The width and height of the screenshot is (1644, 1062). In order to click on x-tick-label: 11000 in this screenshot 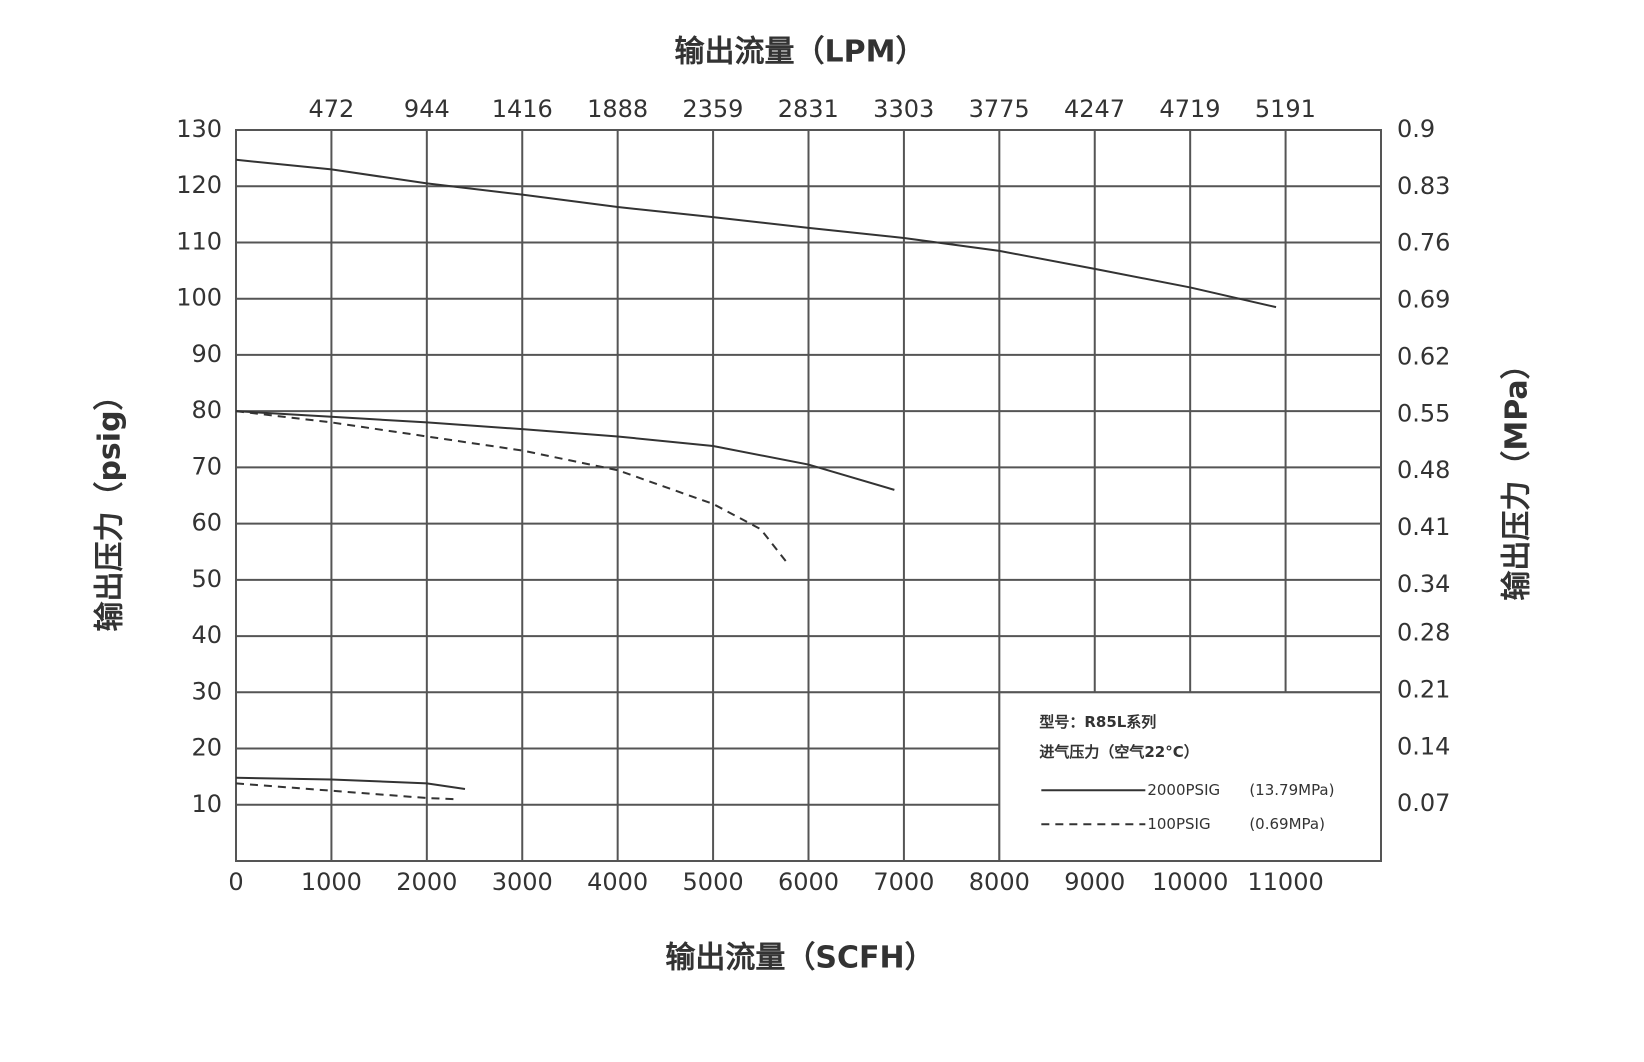, I will do `click(1285, 882)`.